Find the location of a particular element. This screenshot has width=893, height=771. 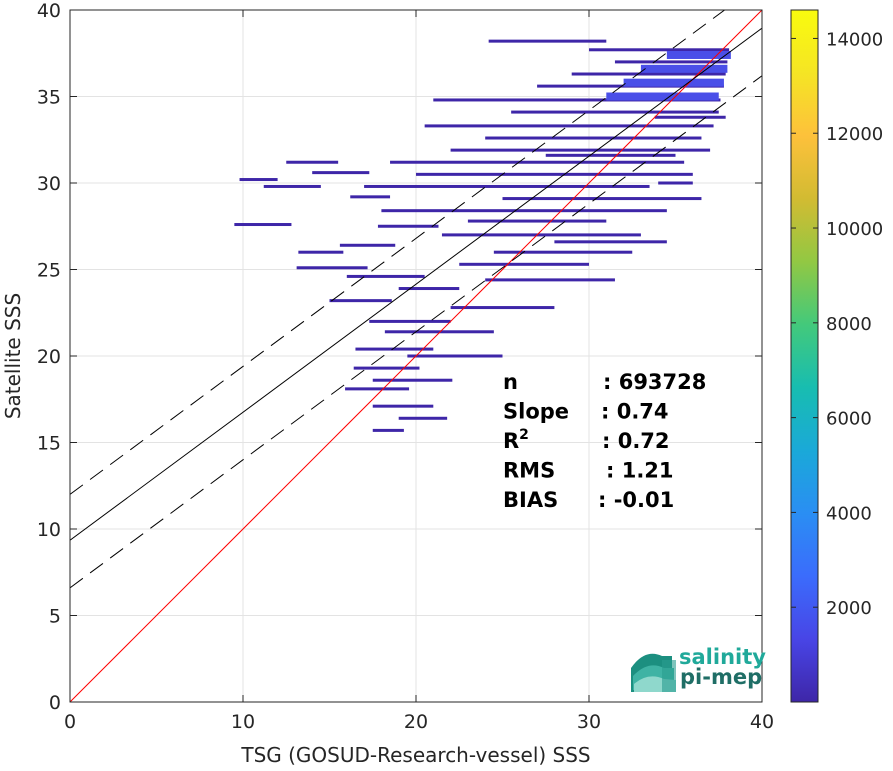

colorbar-frame is located at coordinates (804, 356).